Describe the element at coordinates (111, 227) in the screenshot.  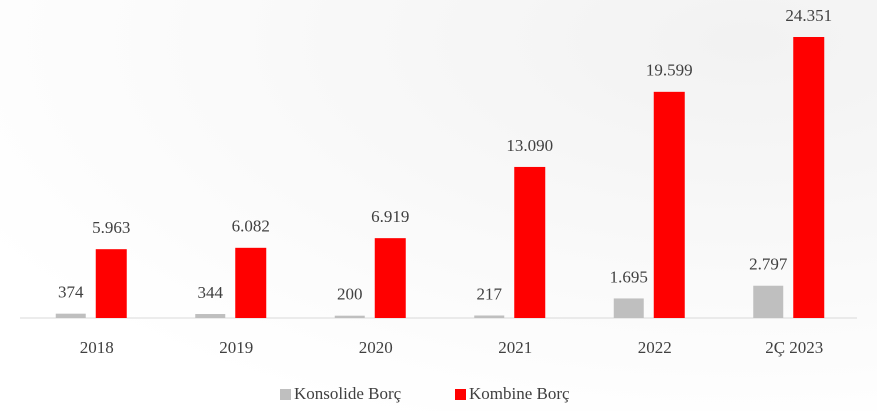
I see `value-label: 5.963` at that location.